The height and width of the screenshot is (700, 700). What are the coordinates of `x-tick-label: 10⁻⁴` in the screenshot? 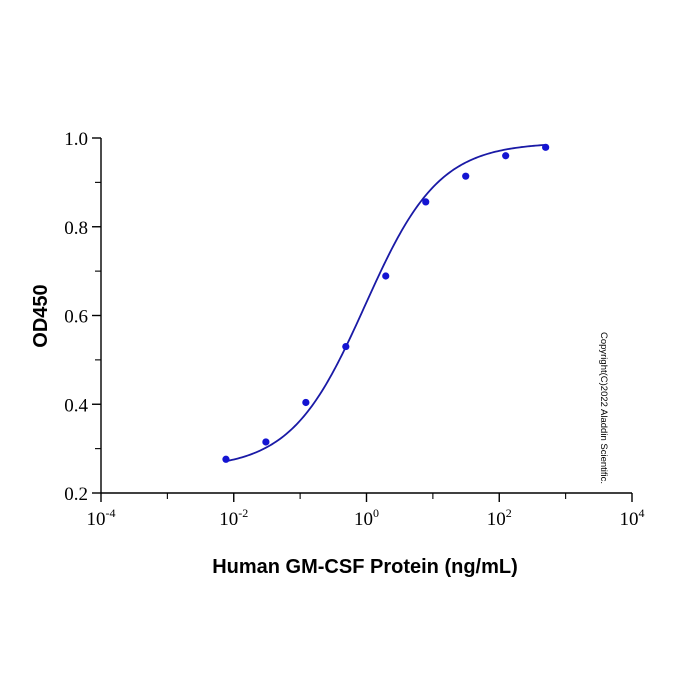 It's located at (101, 518).